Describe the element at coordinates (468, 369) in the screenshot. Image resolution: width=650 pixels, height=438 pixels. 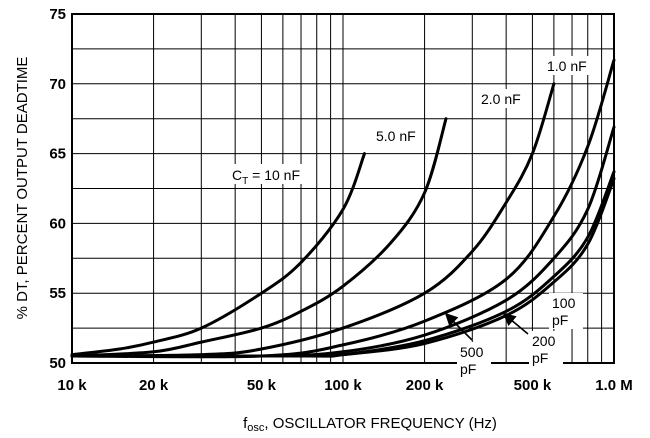
I see `label-ct500pF-unit: pF` at that location.